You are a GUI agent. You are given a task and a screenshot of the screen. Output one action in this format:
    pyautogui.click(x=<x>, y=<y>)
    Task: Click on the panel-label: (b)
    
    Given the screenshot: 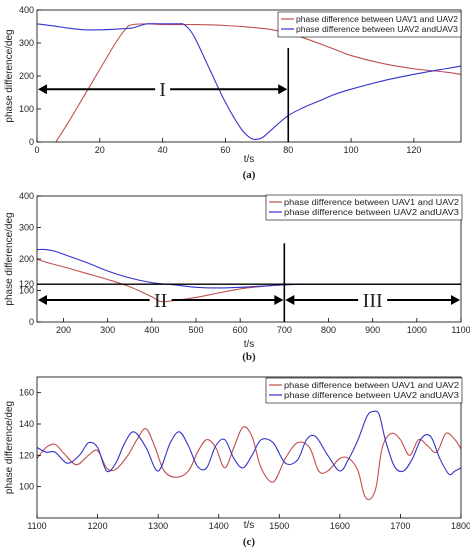 What is the action you would take?
    pyautogui.click(x=249, y=357)
    